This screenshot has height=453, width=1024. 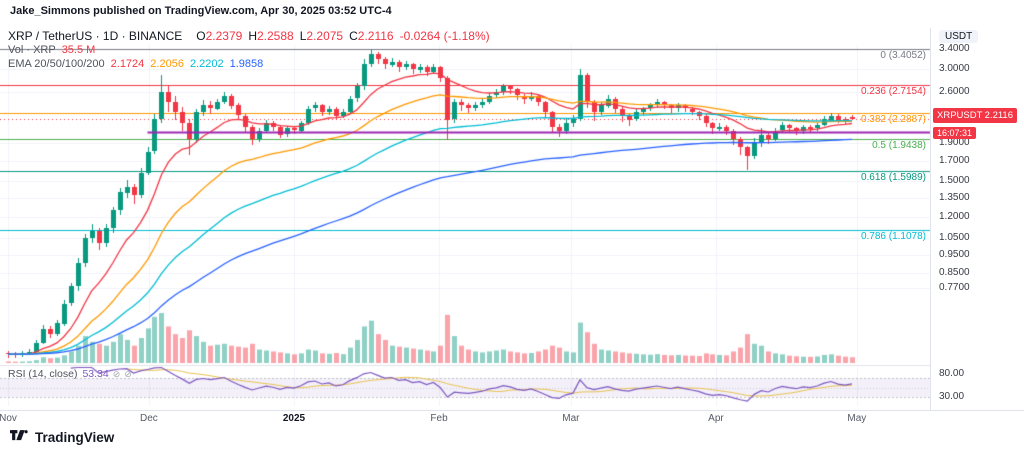 What do you see at coordinates (954, 92) in the screenshot?
I see `price-tick-label: 2.6000` at bounding box center [954, 92].